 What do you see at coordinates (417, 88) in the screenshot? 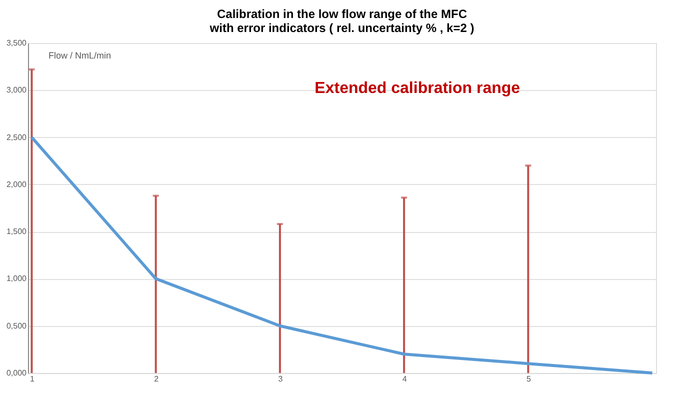
I see `annotation: Extended calibration range` at bounding box center [417, 88].